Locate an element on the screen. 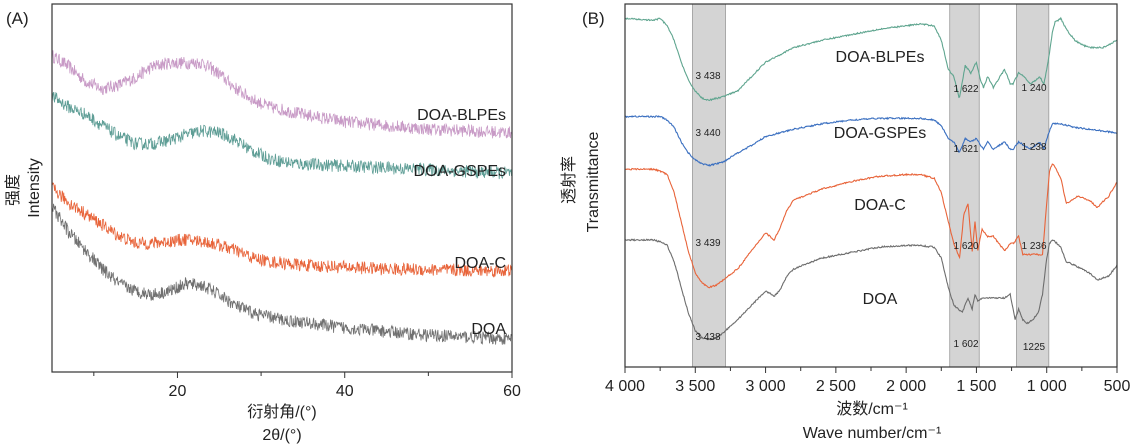  x-tick-label: 3 500 is located at coordinates (695, 386).